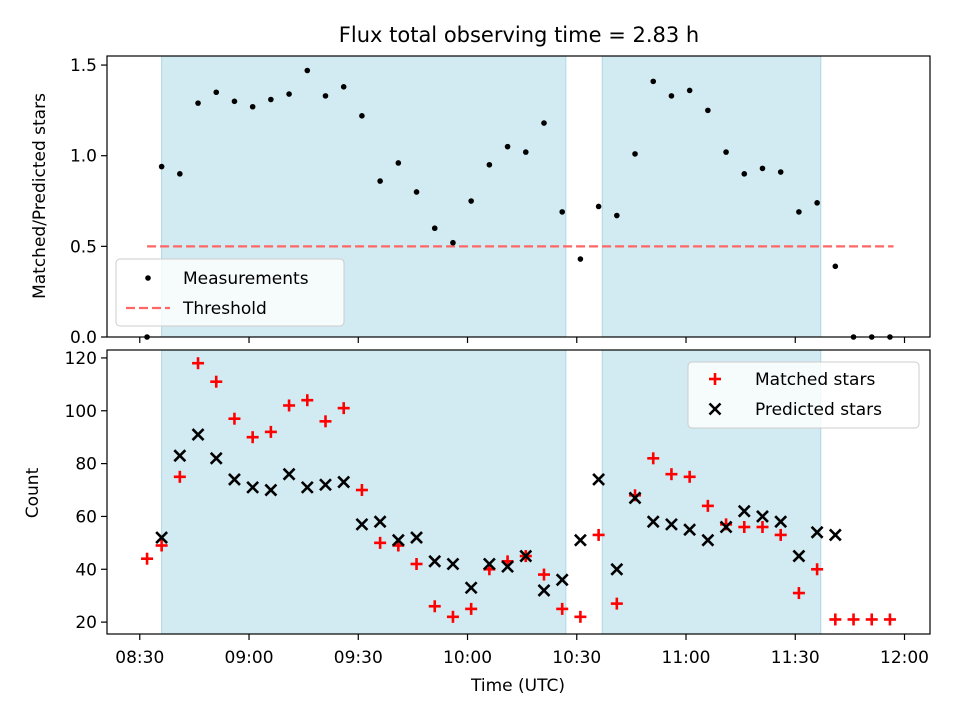 The width and height of the screenshot is (960, 720). I want to click on x-tick-label: 08:30, so click(139, 658).